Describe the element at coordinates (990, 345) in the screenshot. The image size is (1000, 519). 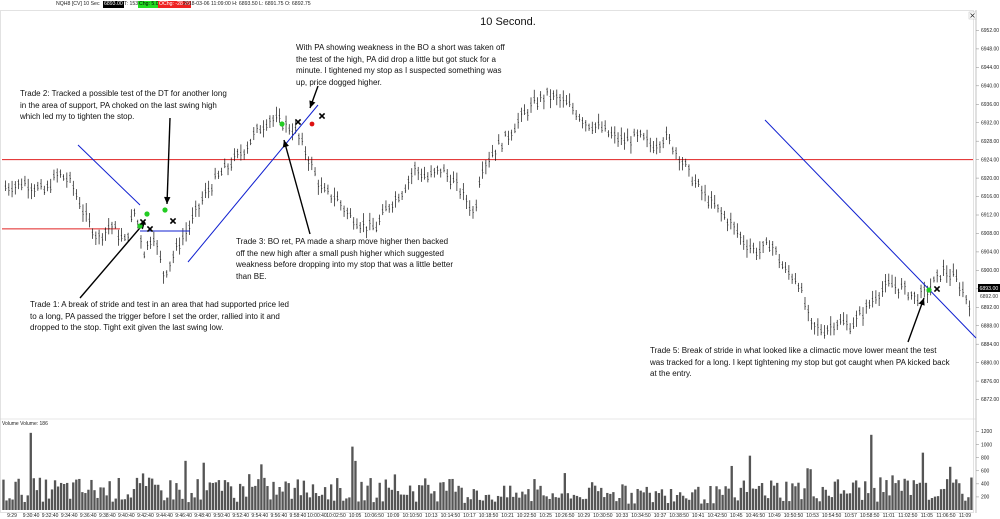
I see `price-tick-label: 6884.00` at that location.